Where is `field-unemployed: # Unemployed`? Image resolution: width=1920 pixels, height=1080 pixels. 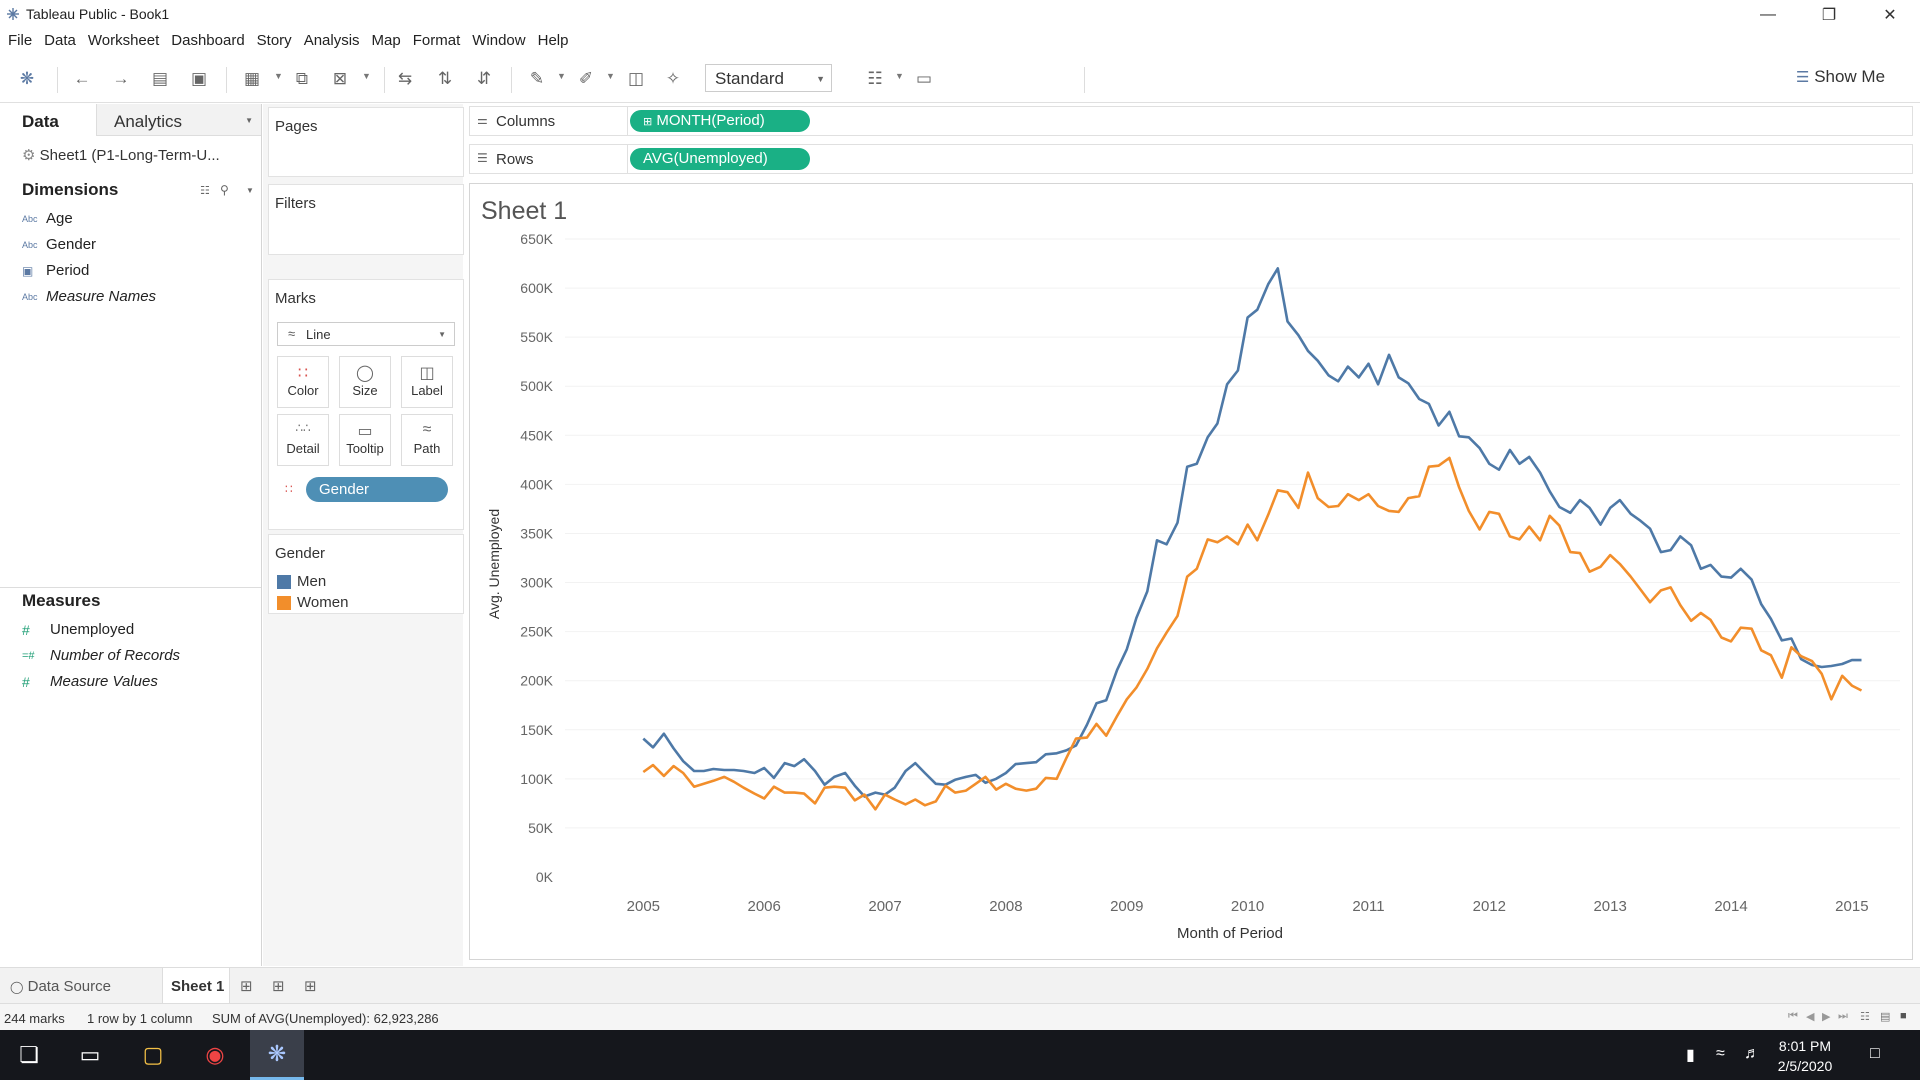
field-unemployed: # Unemployed is located at coordinates (78, 629).